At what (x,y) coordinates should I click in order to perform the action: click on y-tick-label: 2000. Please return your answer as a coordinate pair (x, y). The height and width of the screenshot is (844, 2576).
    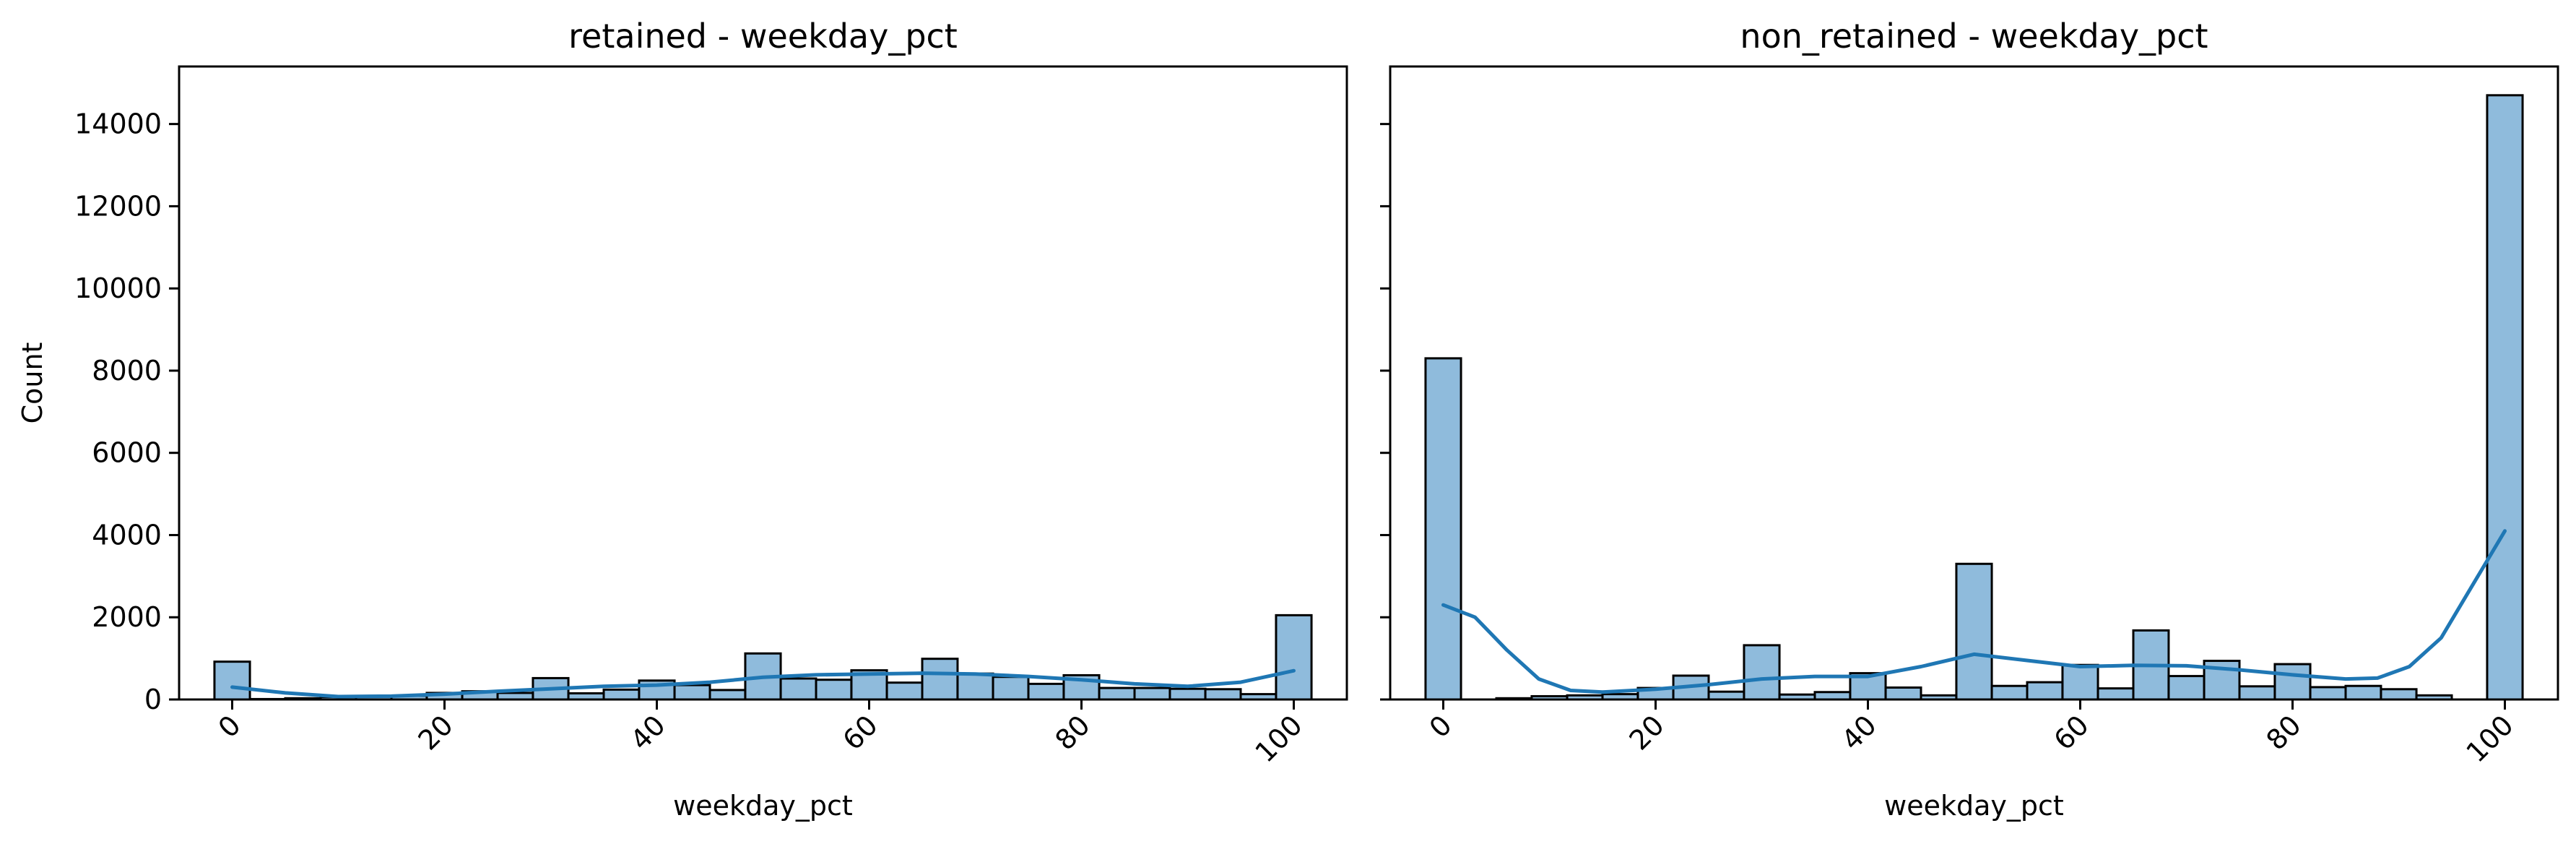
    Looking at the image, I should click on (127, 617).